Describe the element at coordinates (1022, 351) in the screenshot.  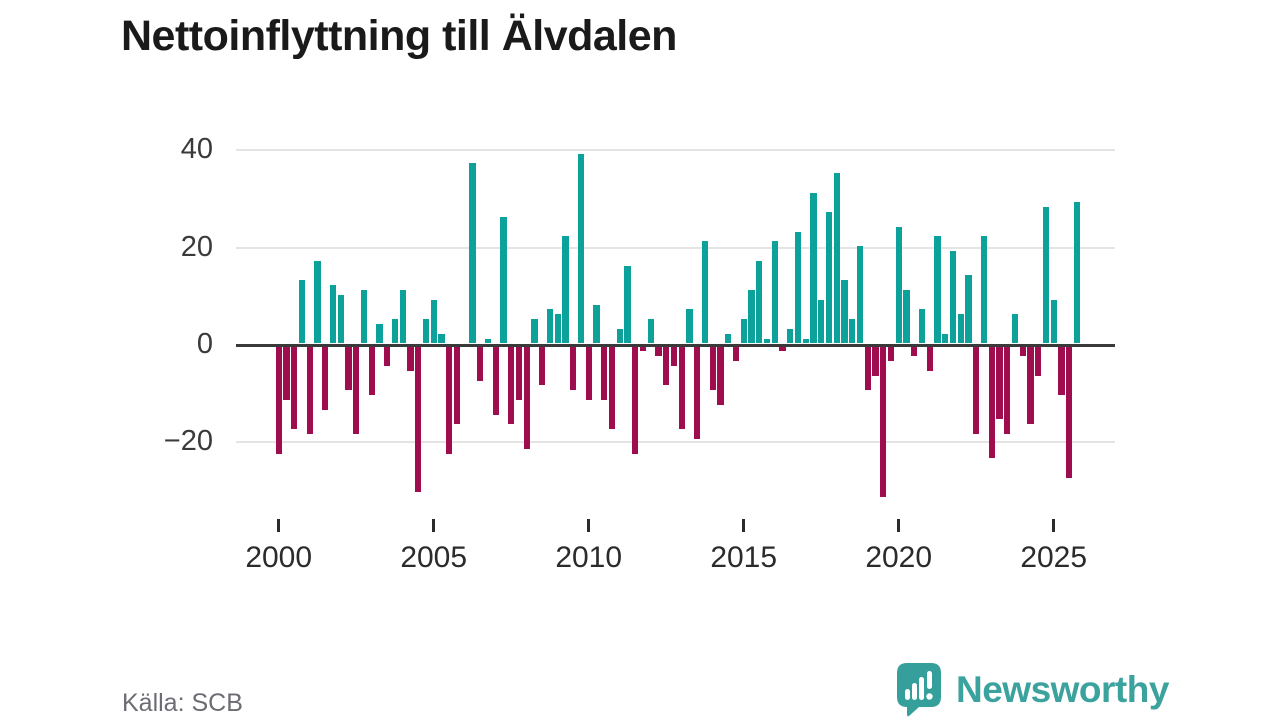
I see `bar-2024-Q1` at that location.